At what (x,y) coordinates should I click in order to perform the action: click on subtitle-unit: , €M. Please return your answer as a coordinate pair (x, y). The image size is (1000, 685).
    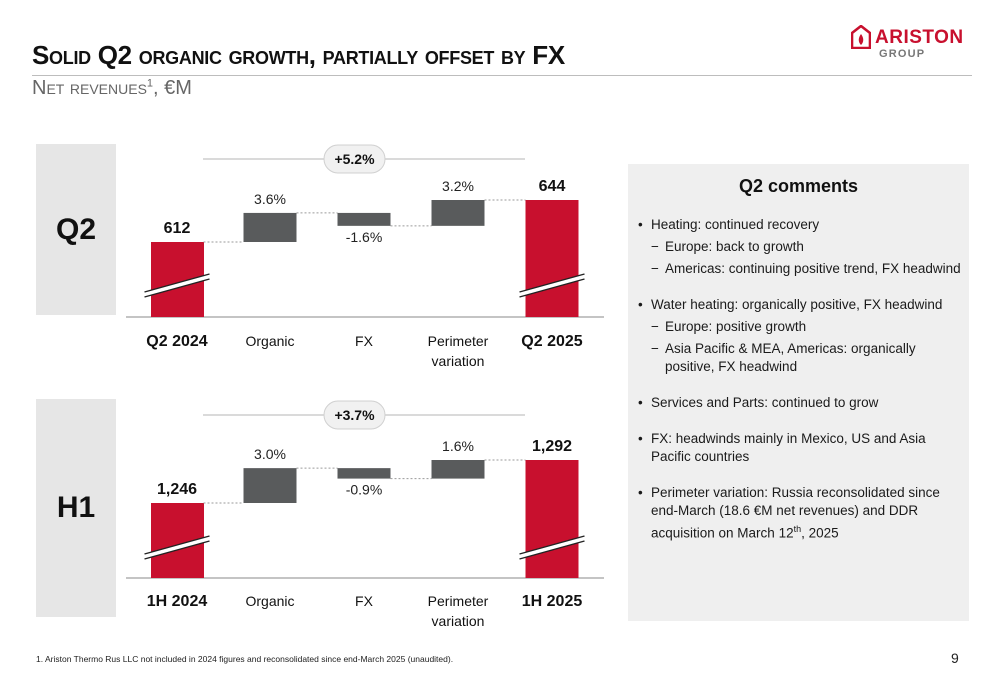
    Looking at the image, I should click on (172, 88).